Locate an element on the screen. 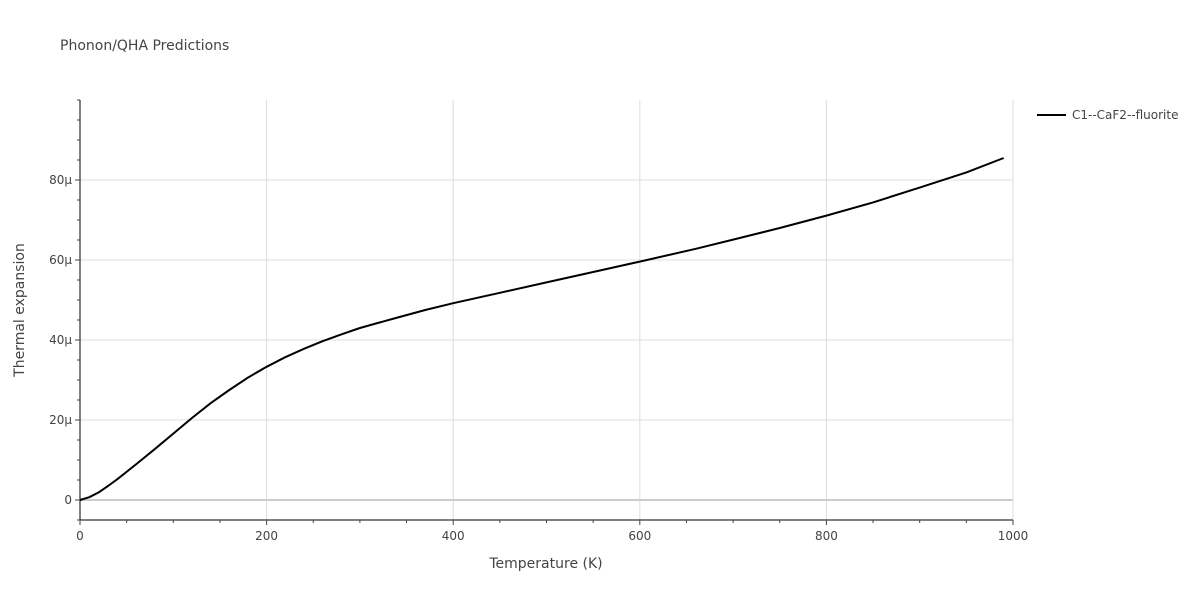  x-tick-label: 200 is located at coordinates (266, 536).